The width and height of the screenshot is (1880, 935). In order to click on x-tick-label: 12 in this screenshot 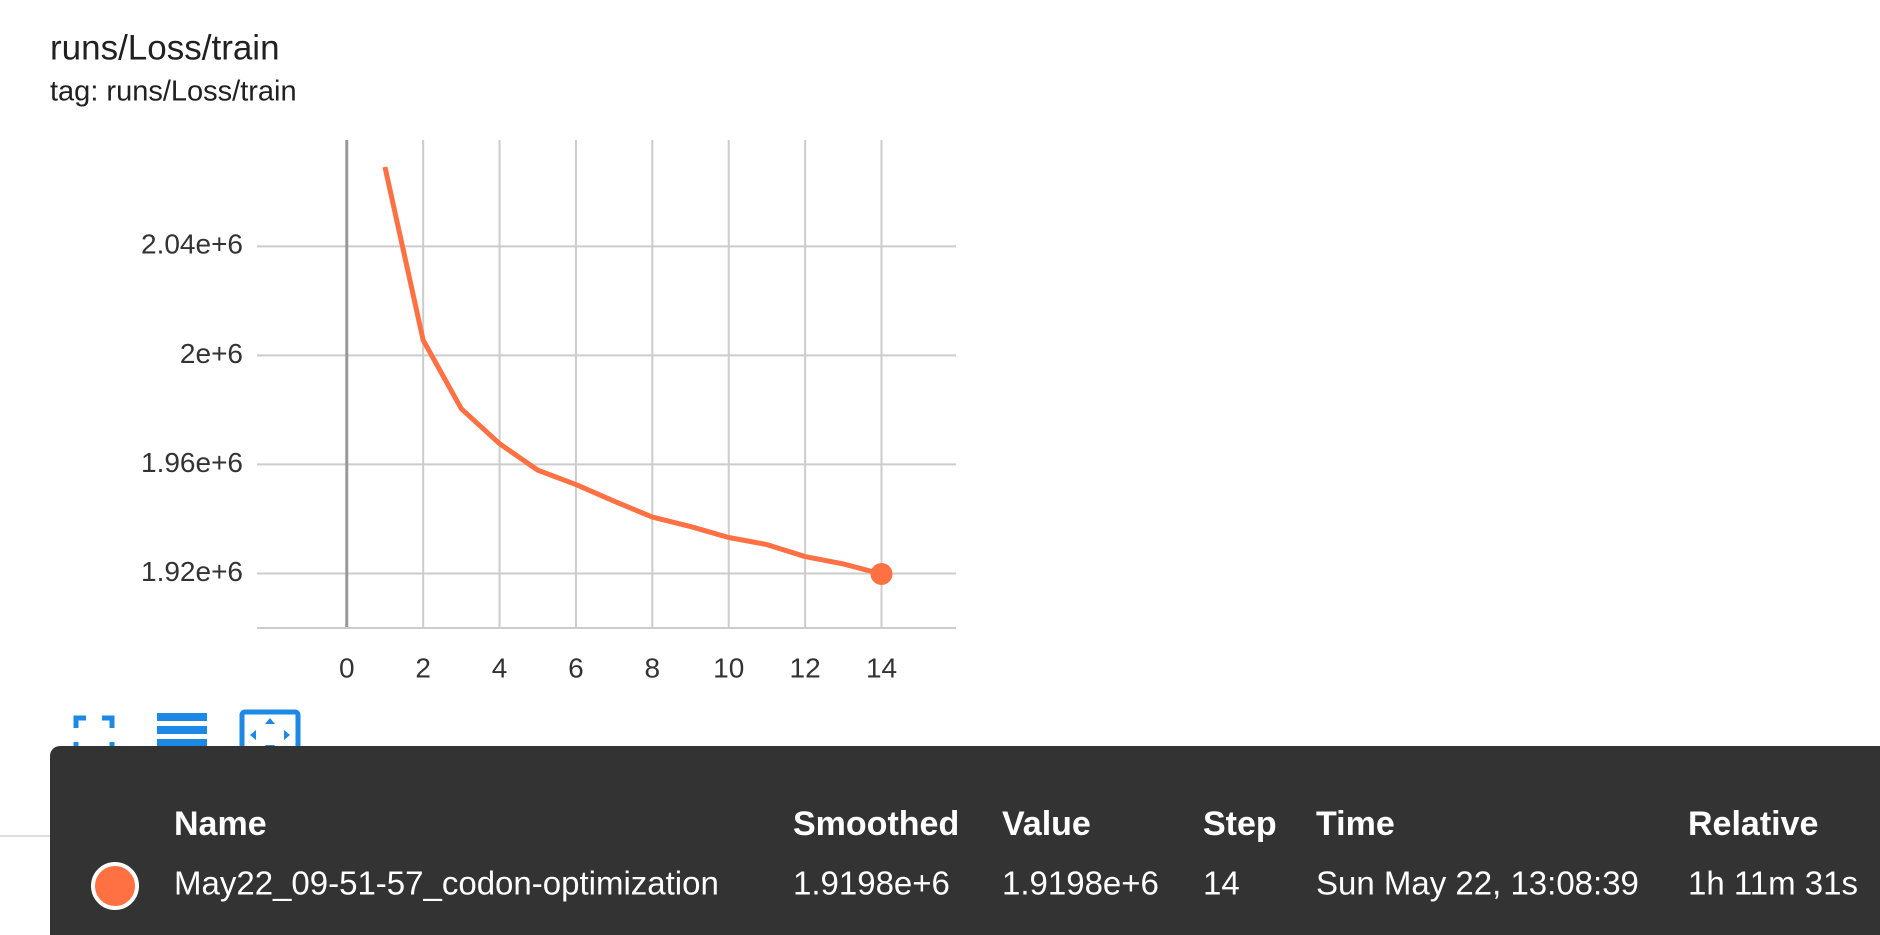, I will do `click(805, 667)`.